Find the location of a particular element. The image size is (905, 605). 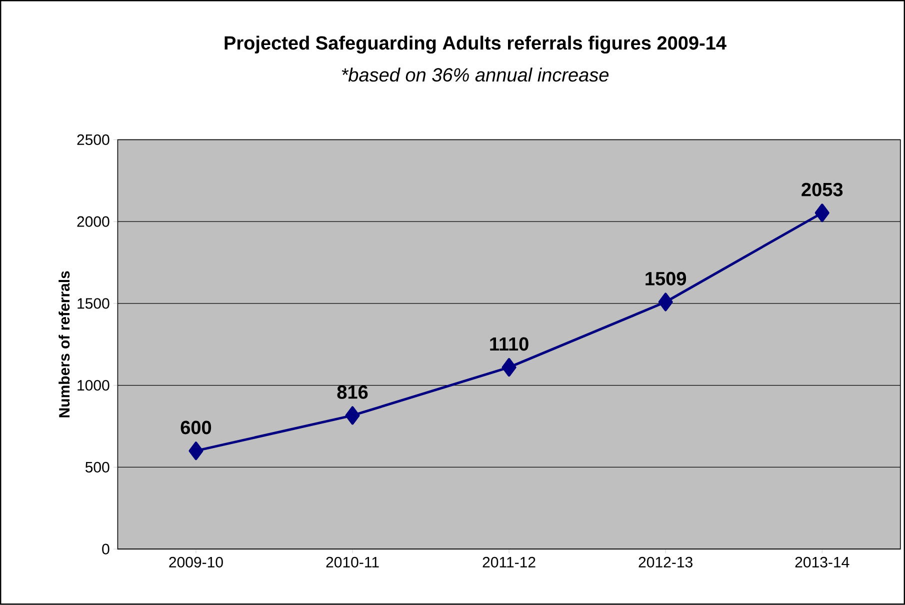

x-tick-label: 2010-11 is located at coordinates (352, 562).